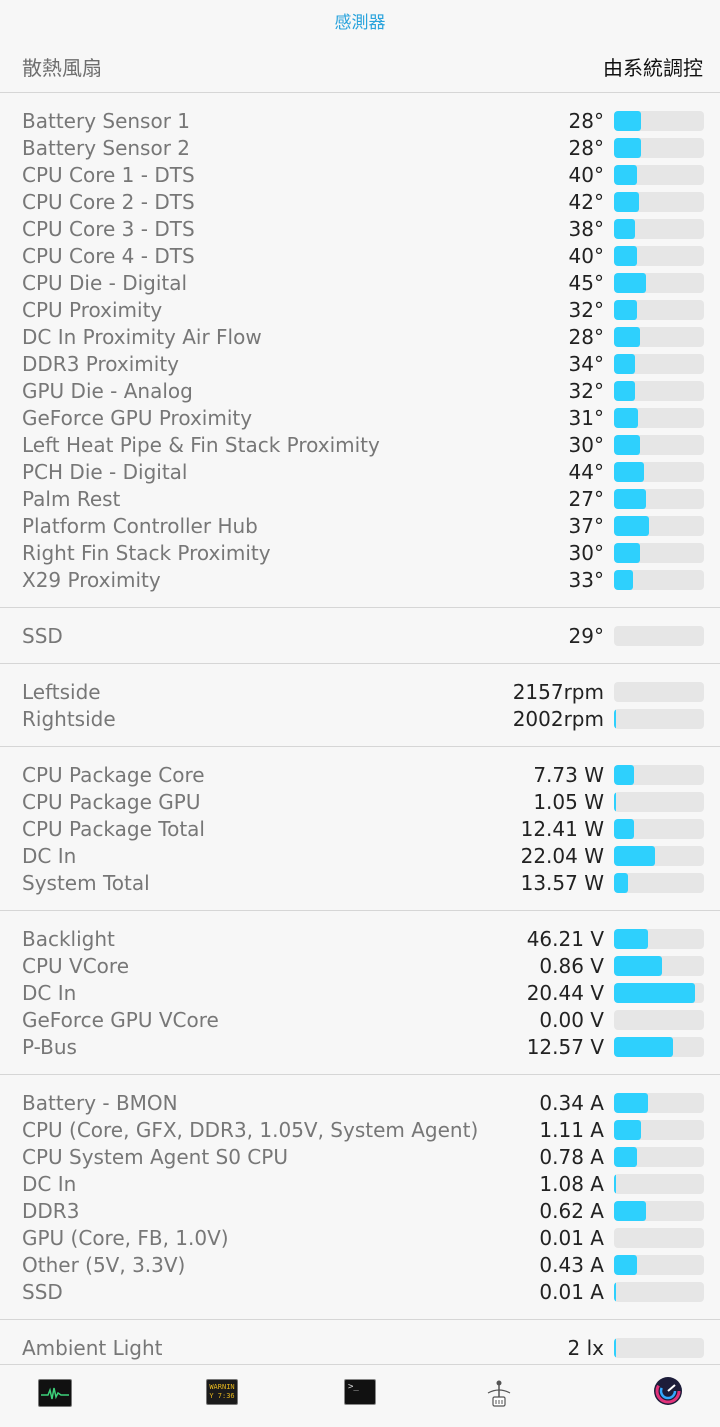  I want to click on fan-control-row: 散熱風扇 由系統調控, so click(360, 66).